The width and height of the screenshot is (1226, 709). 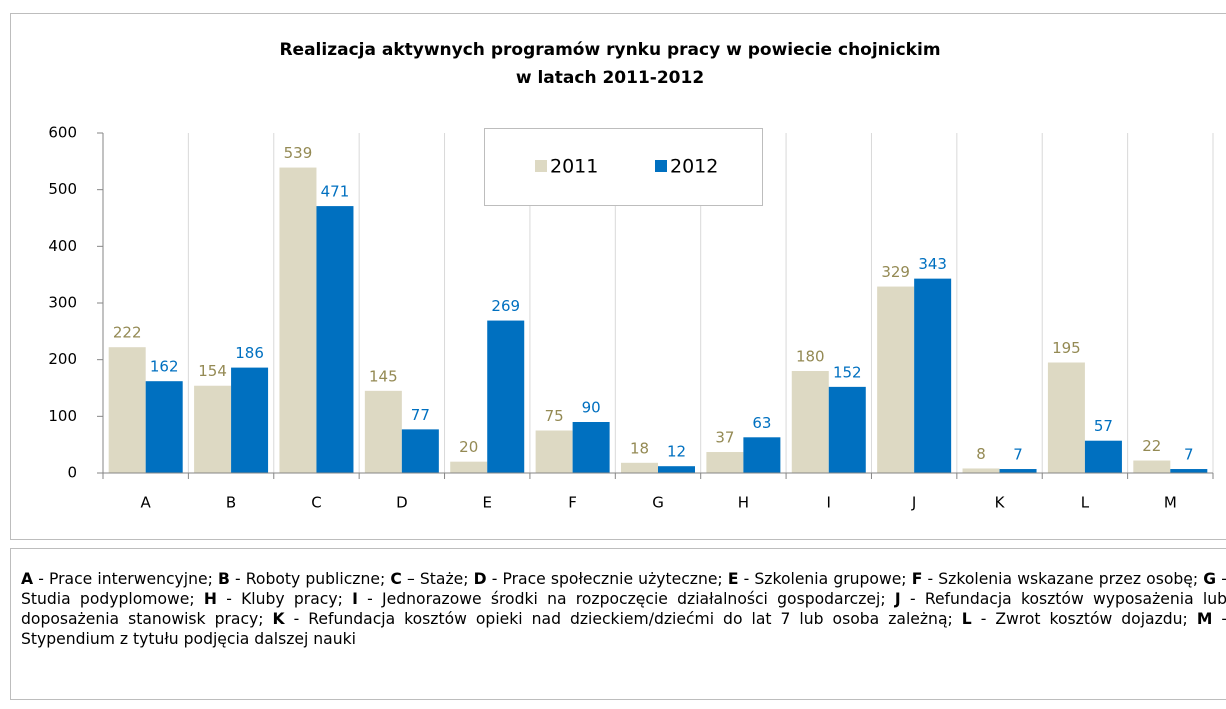 What do you see at coordinates (1103, 426) in the screenshot?
I see `value-label: 57` at bounding box center [1103, 426].